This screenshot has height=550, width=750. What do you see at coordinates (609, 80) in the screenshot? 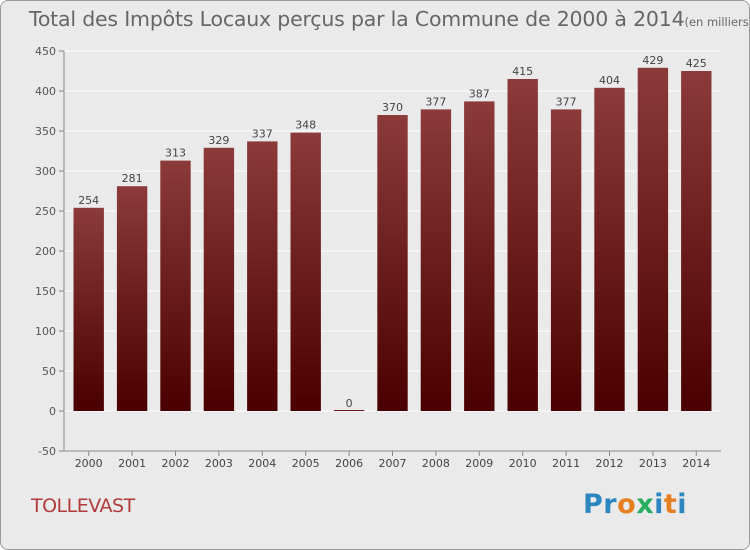
I see `data-label: 404` at bounding box center [609, 80].